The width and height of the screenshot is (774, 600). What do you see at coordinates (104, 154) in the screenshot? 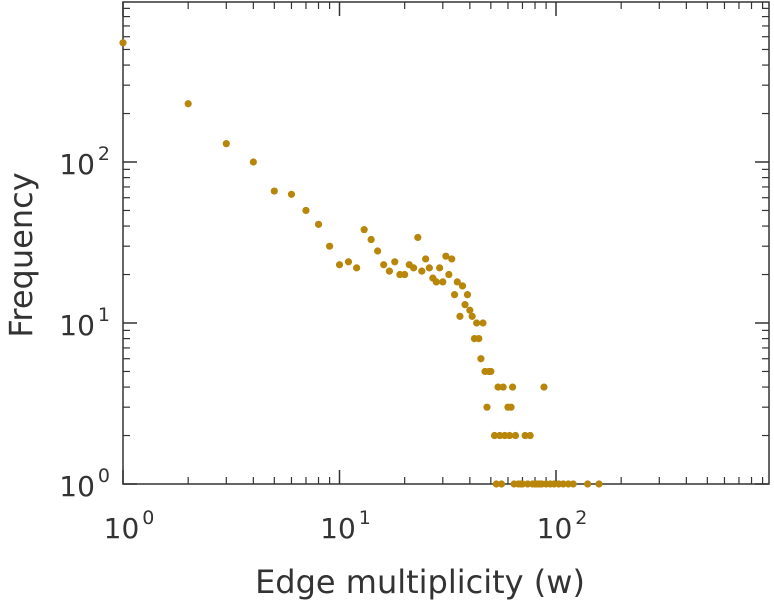
I see `y-tick-exponent: 2` at bounding box center [104, 154].